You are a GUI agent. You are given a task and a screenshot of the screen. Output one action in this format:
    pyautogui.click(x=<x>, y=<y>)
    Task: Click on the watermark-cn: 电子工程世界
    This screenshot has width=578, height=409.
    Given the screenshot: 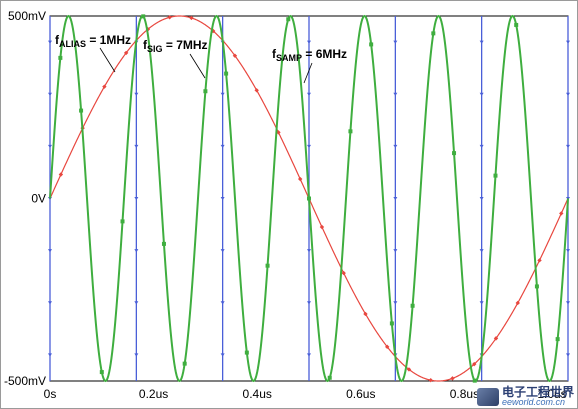 What is the action you would take?
    pyautogui.click(x=537, y=392)
    